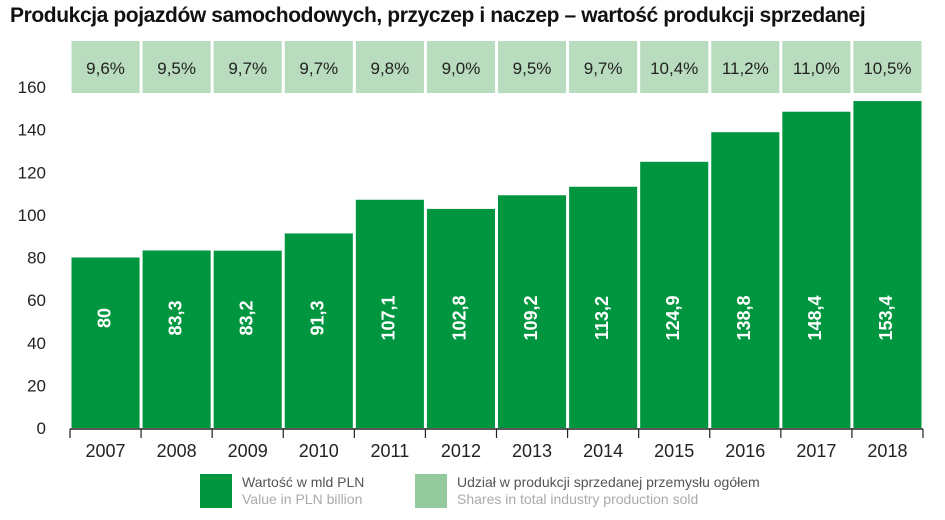 Image resolution: width=945 pixels, height=520 pixels. I want to click on legend-label-value-en: Value in PLN billion, so click(302, 499).